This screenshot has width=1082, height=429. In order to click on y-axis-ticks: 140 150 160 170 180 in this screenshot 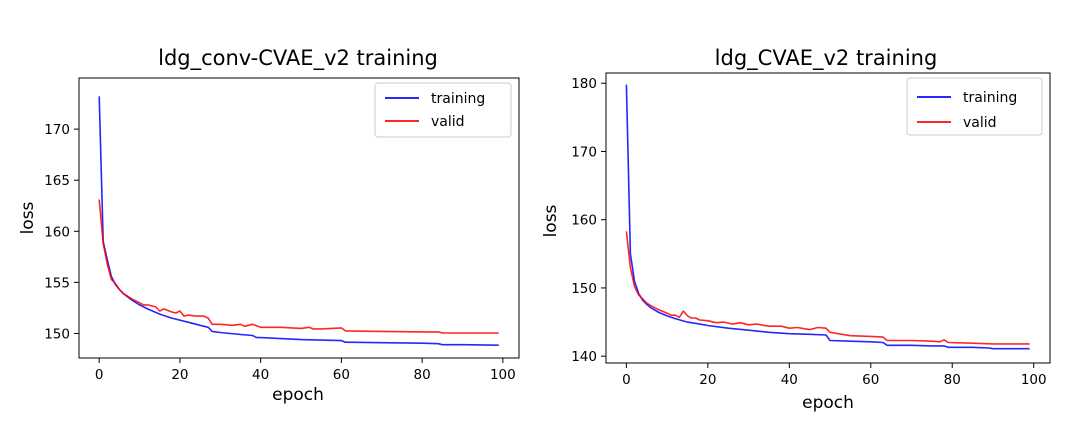, I will do `click(588, 220)`.